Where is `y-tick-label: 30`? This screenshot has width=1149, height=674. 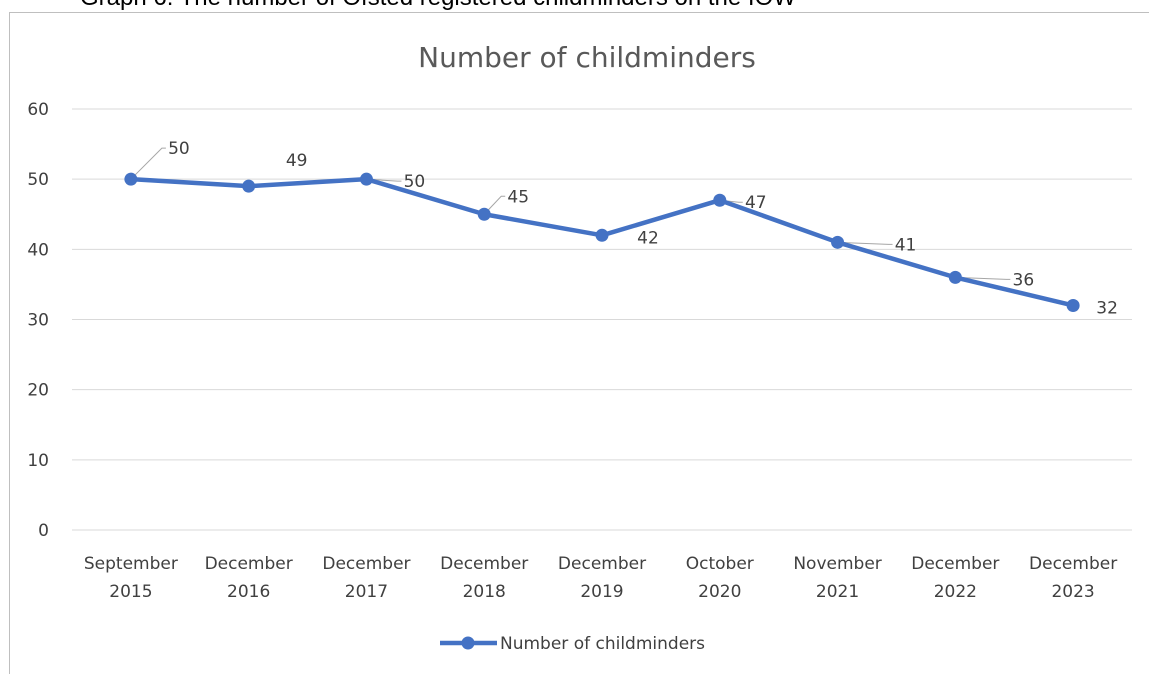
y-tick-label: 30 is located at coordinates (38, 321).